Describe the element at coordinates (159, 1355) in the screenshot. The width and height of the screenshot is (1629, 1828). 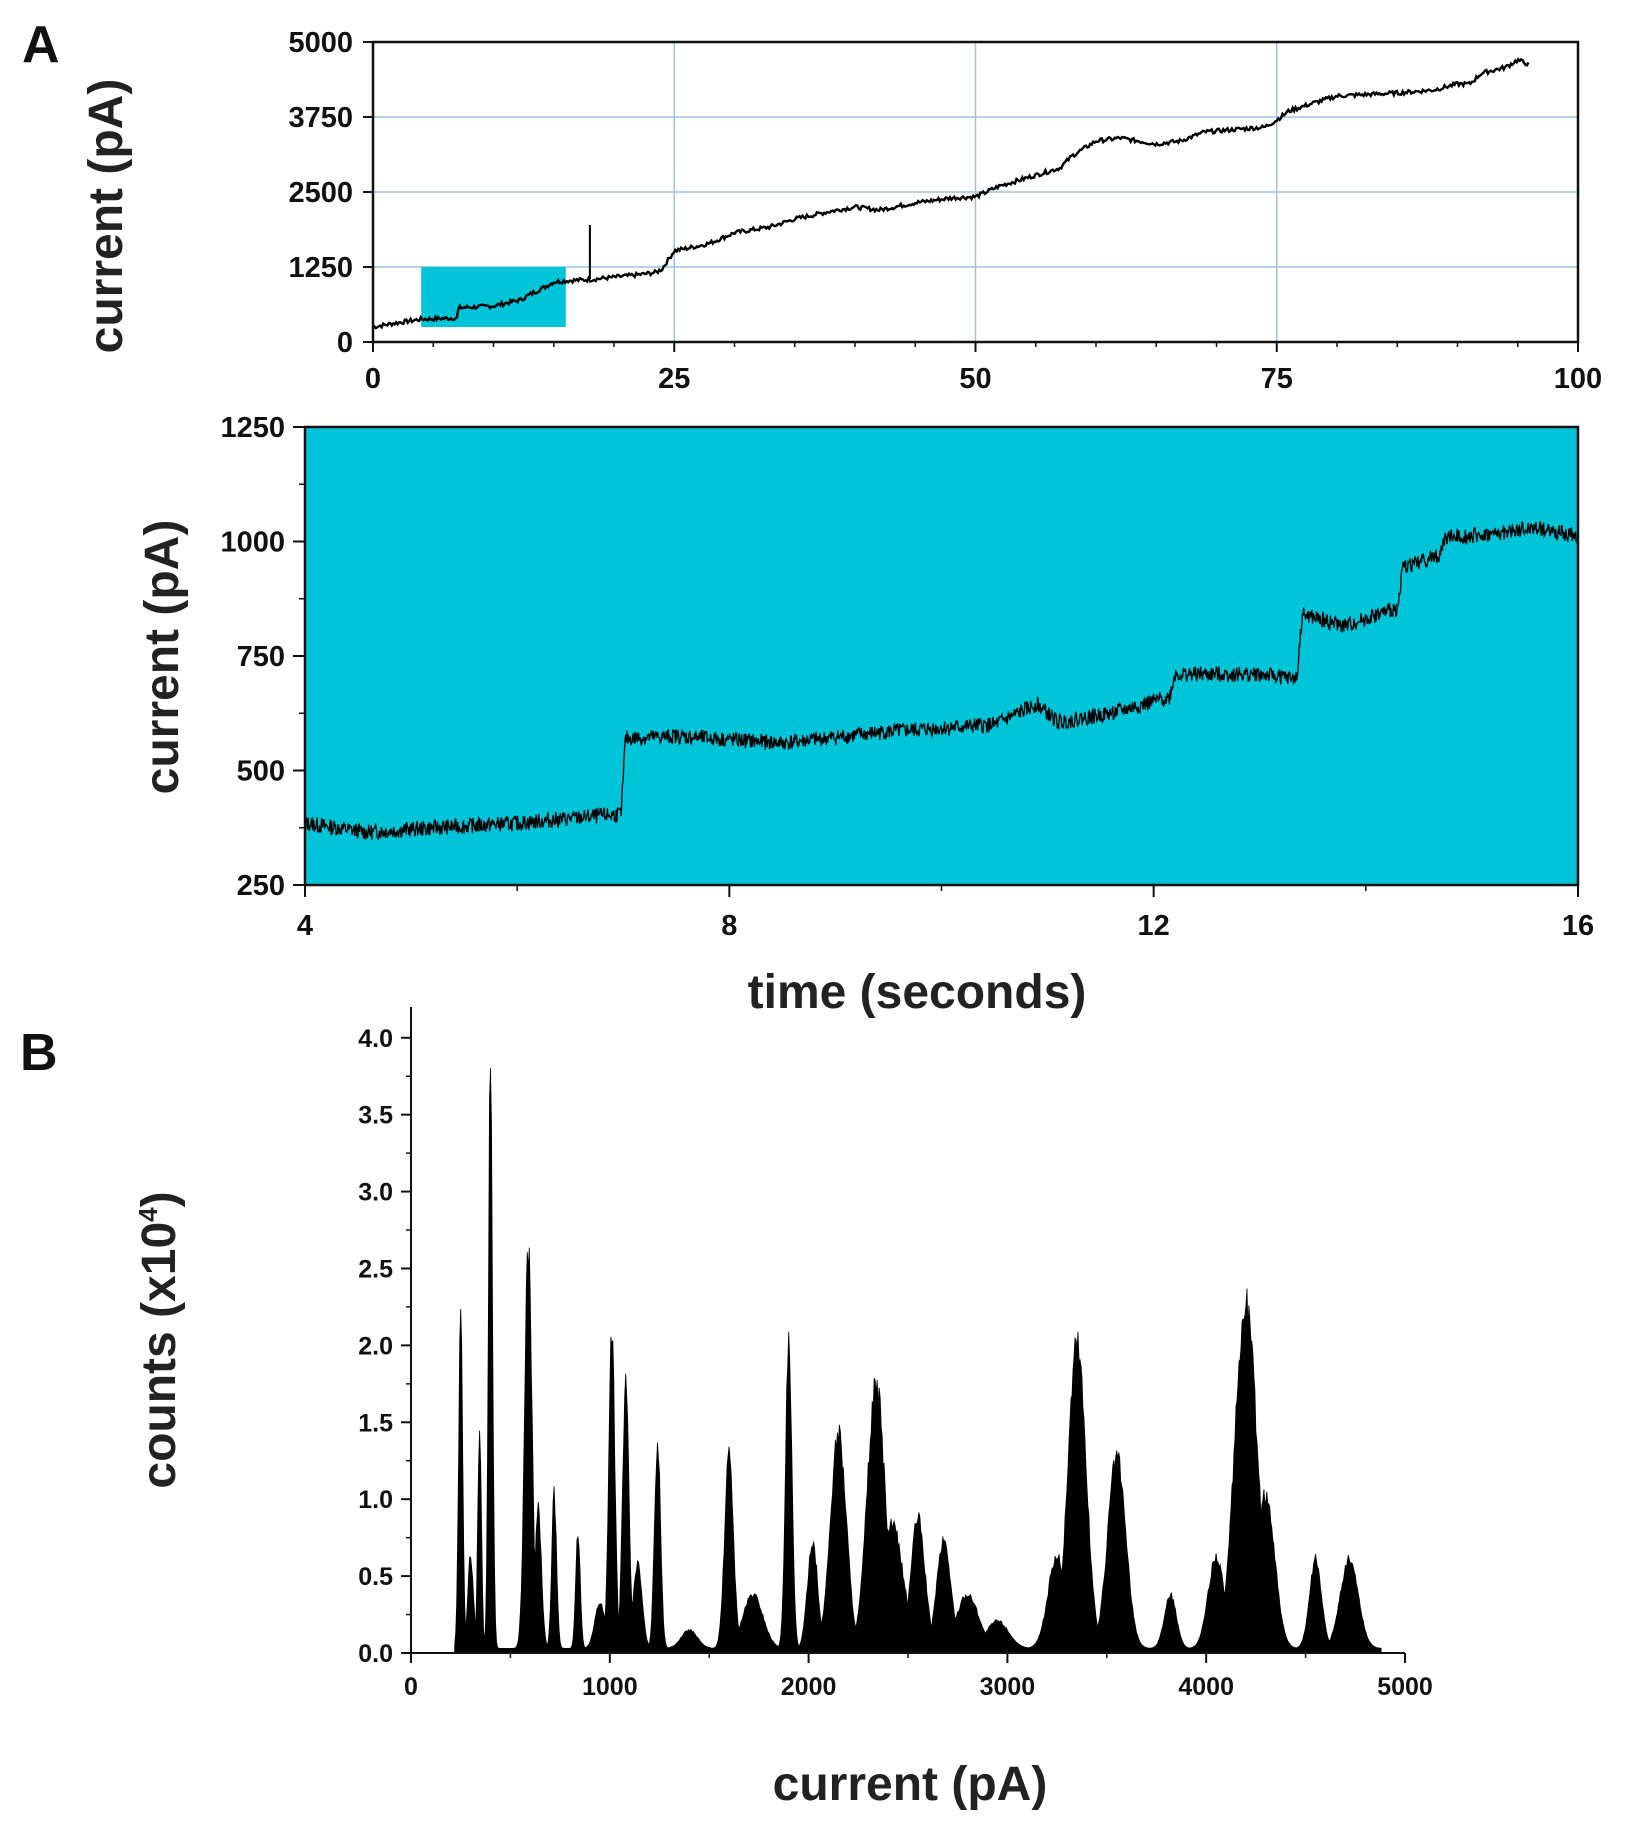
I see `b-y-axis-label-main: counts (x10` at that location.